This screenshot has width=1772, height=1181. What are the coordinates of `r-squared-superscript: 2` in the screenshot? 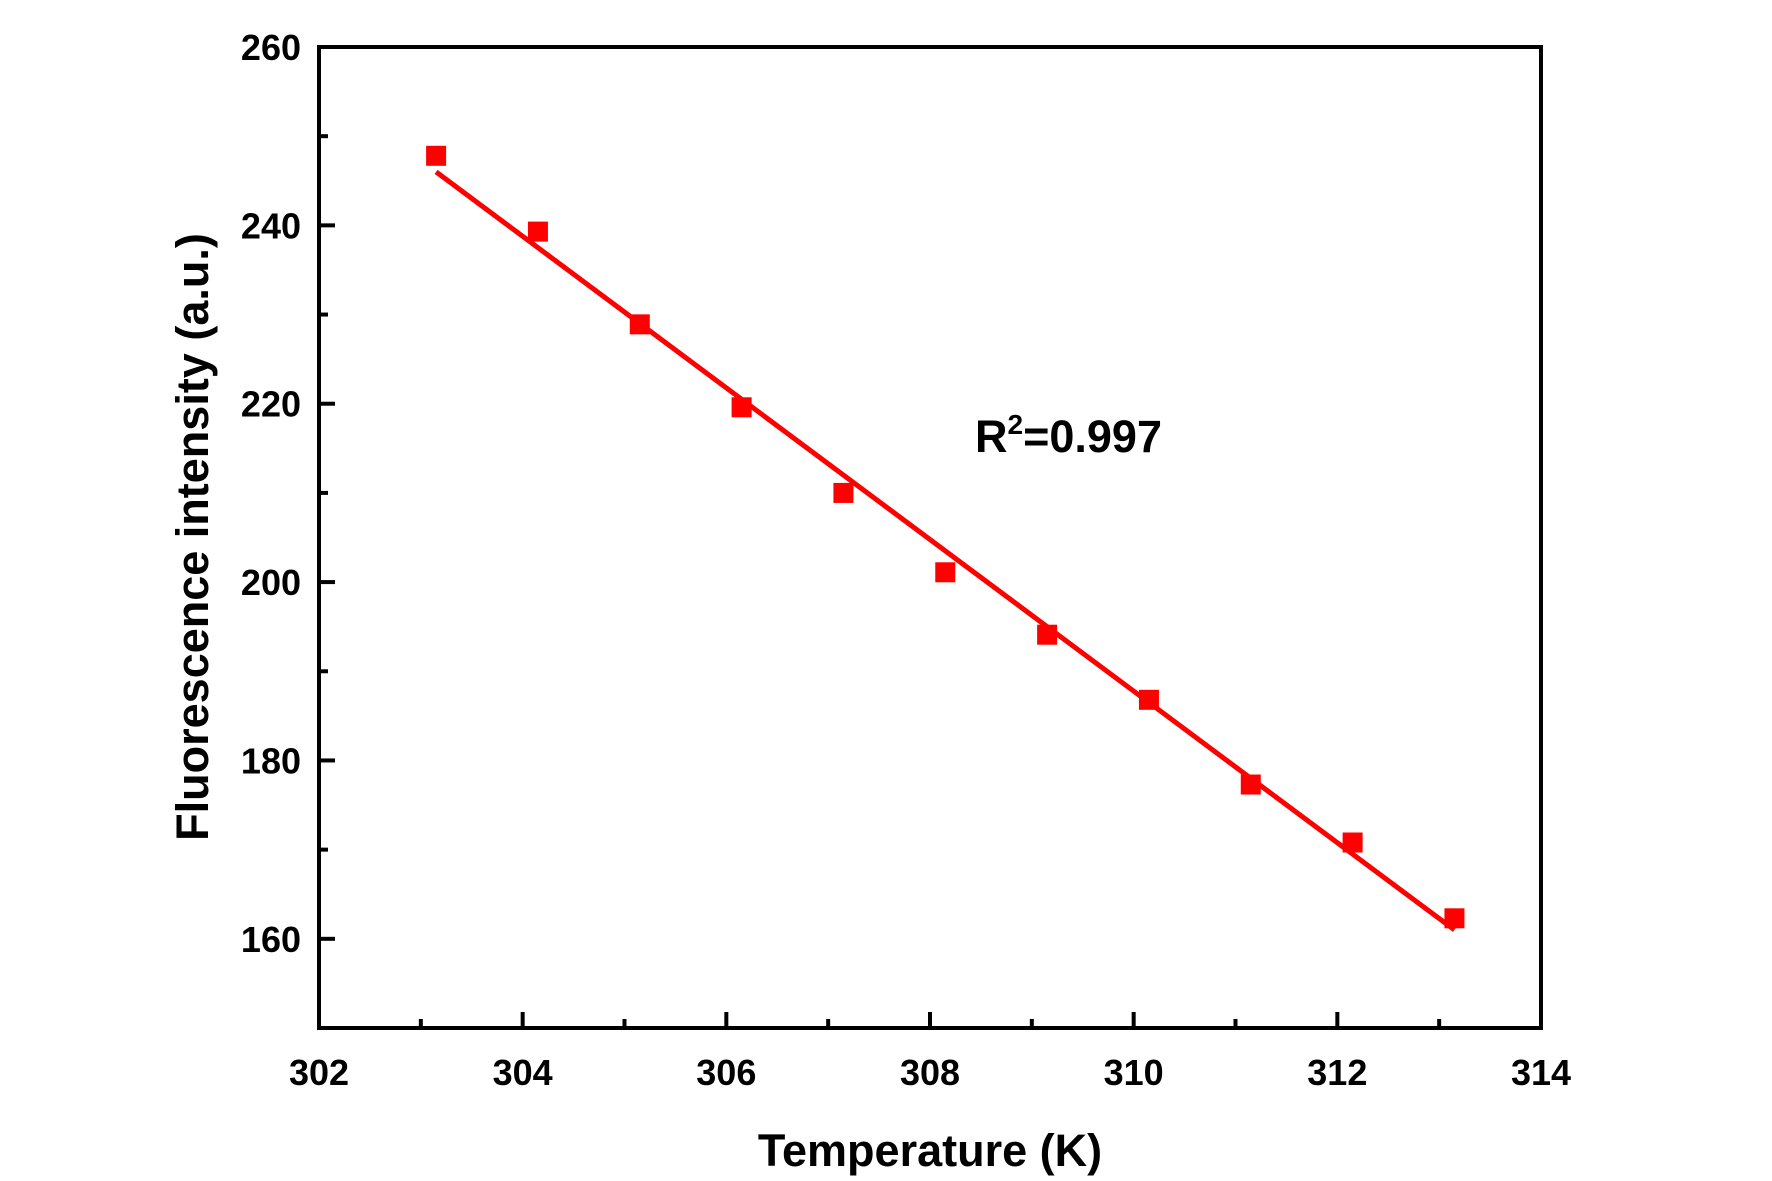 It's located at (1016, 424).